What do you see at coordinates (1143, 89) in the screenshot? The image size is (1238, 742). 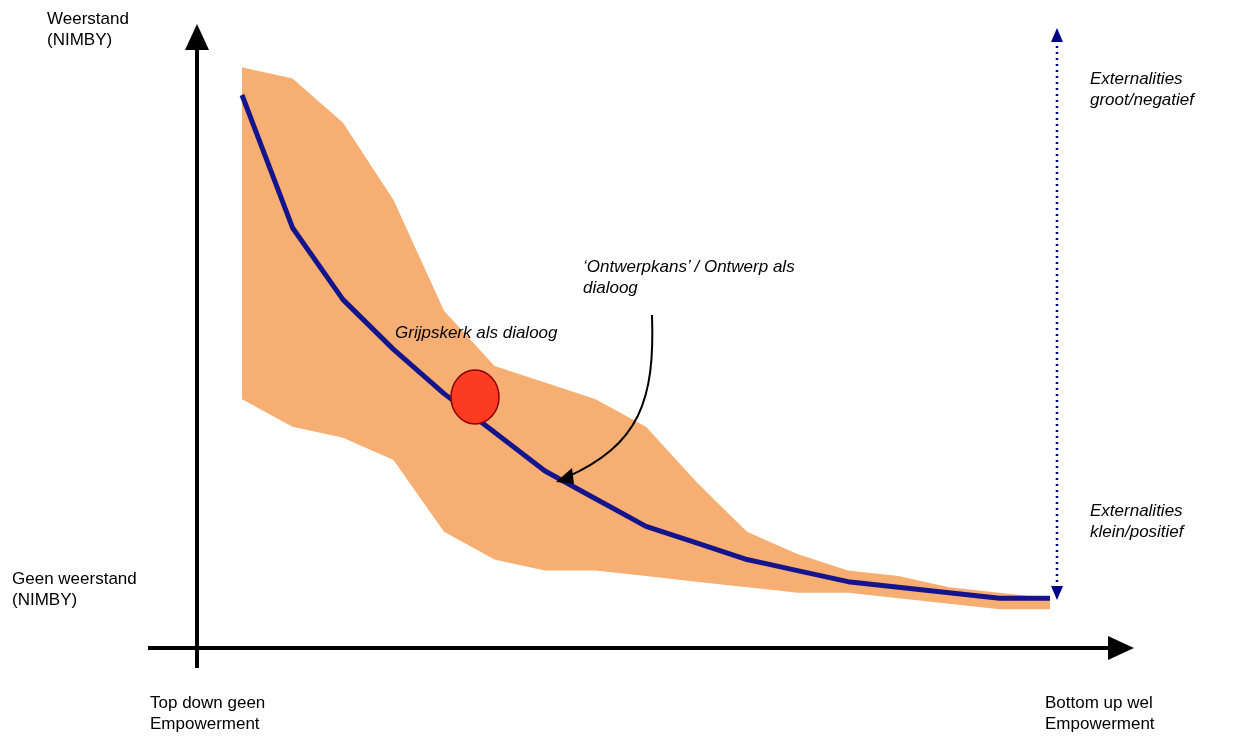 I see `text: Externalities groot/negatief` at bounding box center [1143, 89].